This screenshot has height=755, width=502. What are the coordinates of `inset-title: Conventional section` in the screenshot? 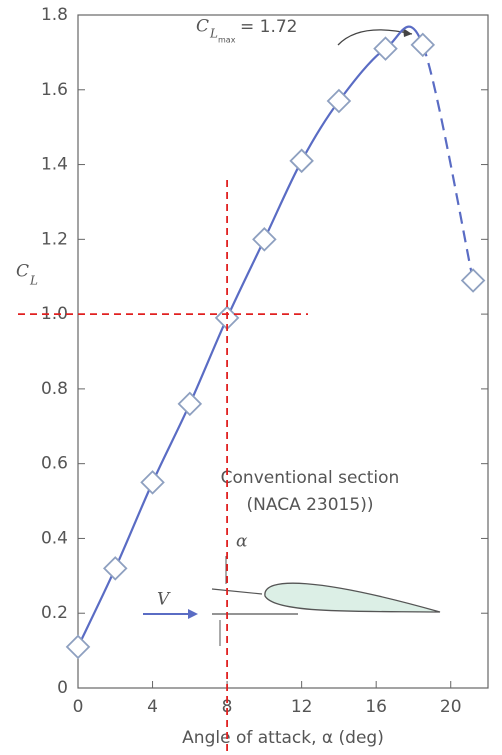 It's located at (310, 478).